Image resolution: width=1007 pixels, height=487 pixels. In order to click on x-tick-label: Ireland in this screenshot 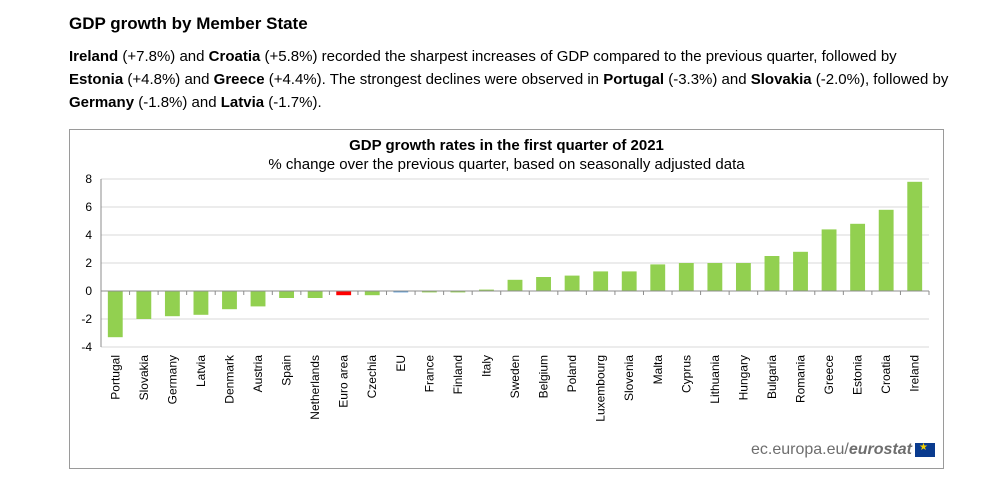, I will do `click(915, 373)`.